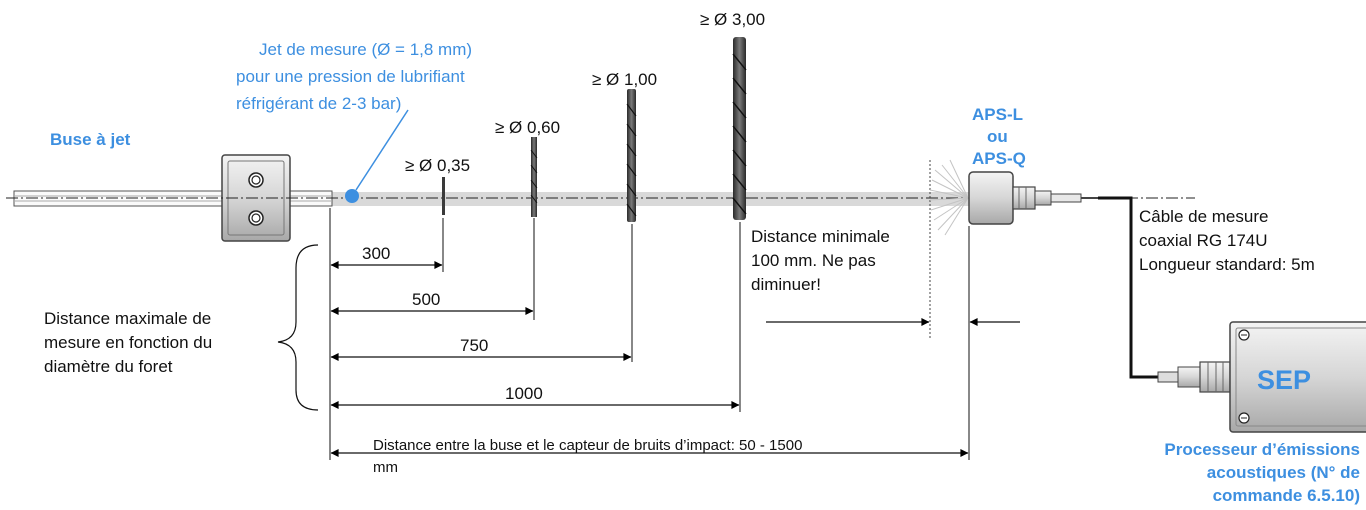 The height and width of the screenshot is (510, 1366). I want to click on cable-label-line2: coaxial RG 174U, so click(1203, 240).